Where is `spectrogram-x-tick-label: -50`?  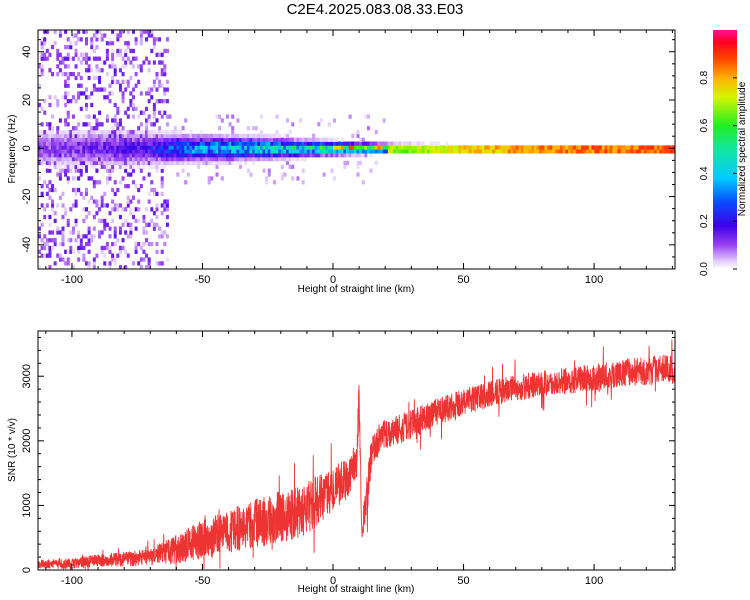 spectrogram-x-tick-label: -50 is located at coordinates (203, 280).